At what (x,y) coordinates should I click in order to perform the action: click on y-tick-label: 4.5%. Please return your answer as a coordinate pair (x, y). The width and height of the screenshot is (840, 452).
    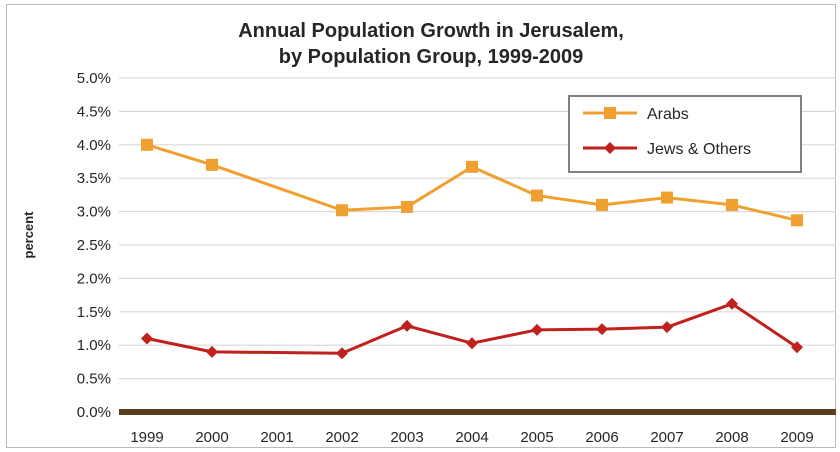
    Looking at the image, I should click on (94, 111).